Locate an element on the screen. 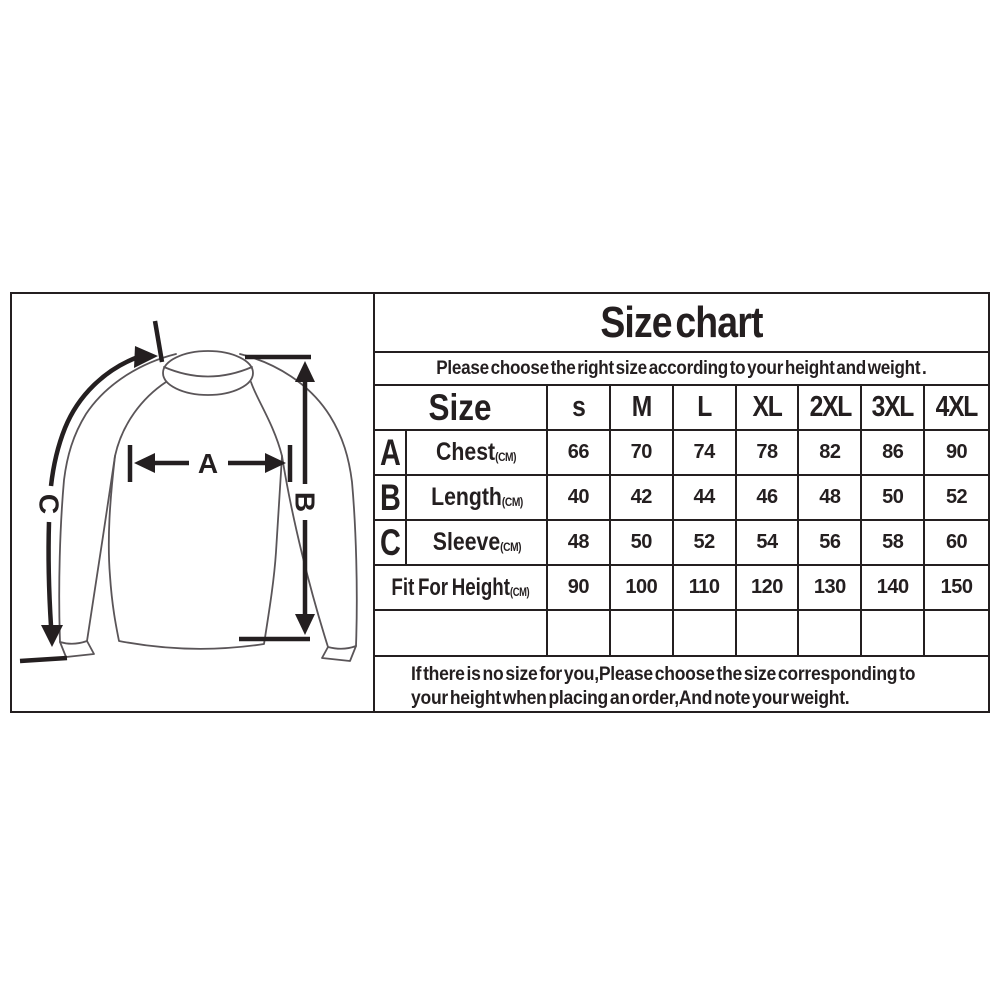 The width and height of the screenshot is (1000, 1000). chest-label: A is located at coordinates (208, 463).